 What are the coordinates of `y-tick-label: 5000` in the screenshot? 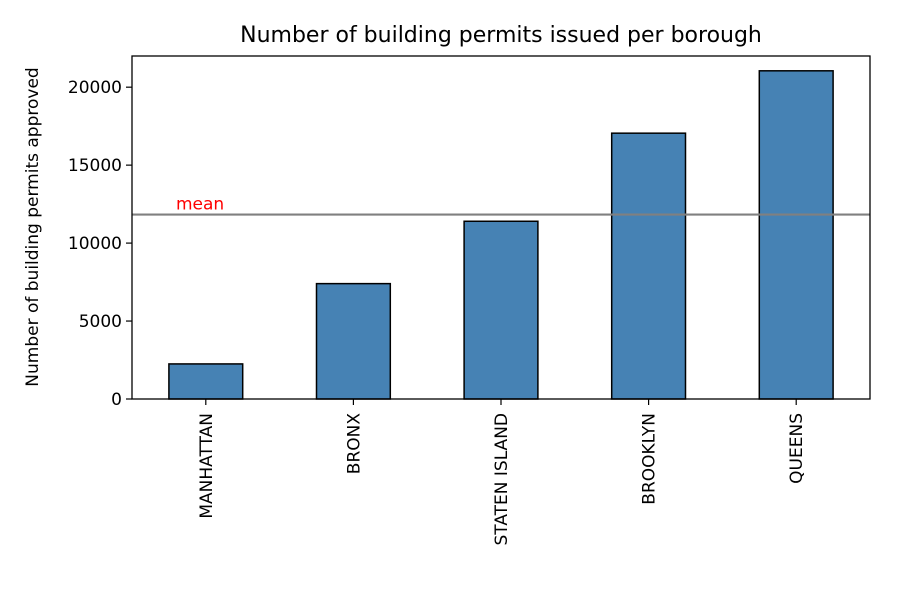 It's located at (100, 322).